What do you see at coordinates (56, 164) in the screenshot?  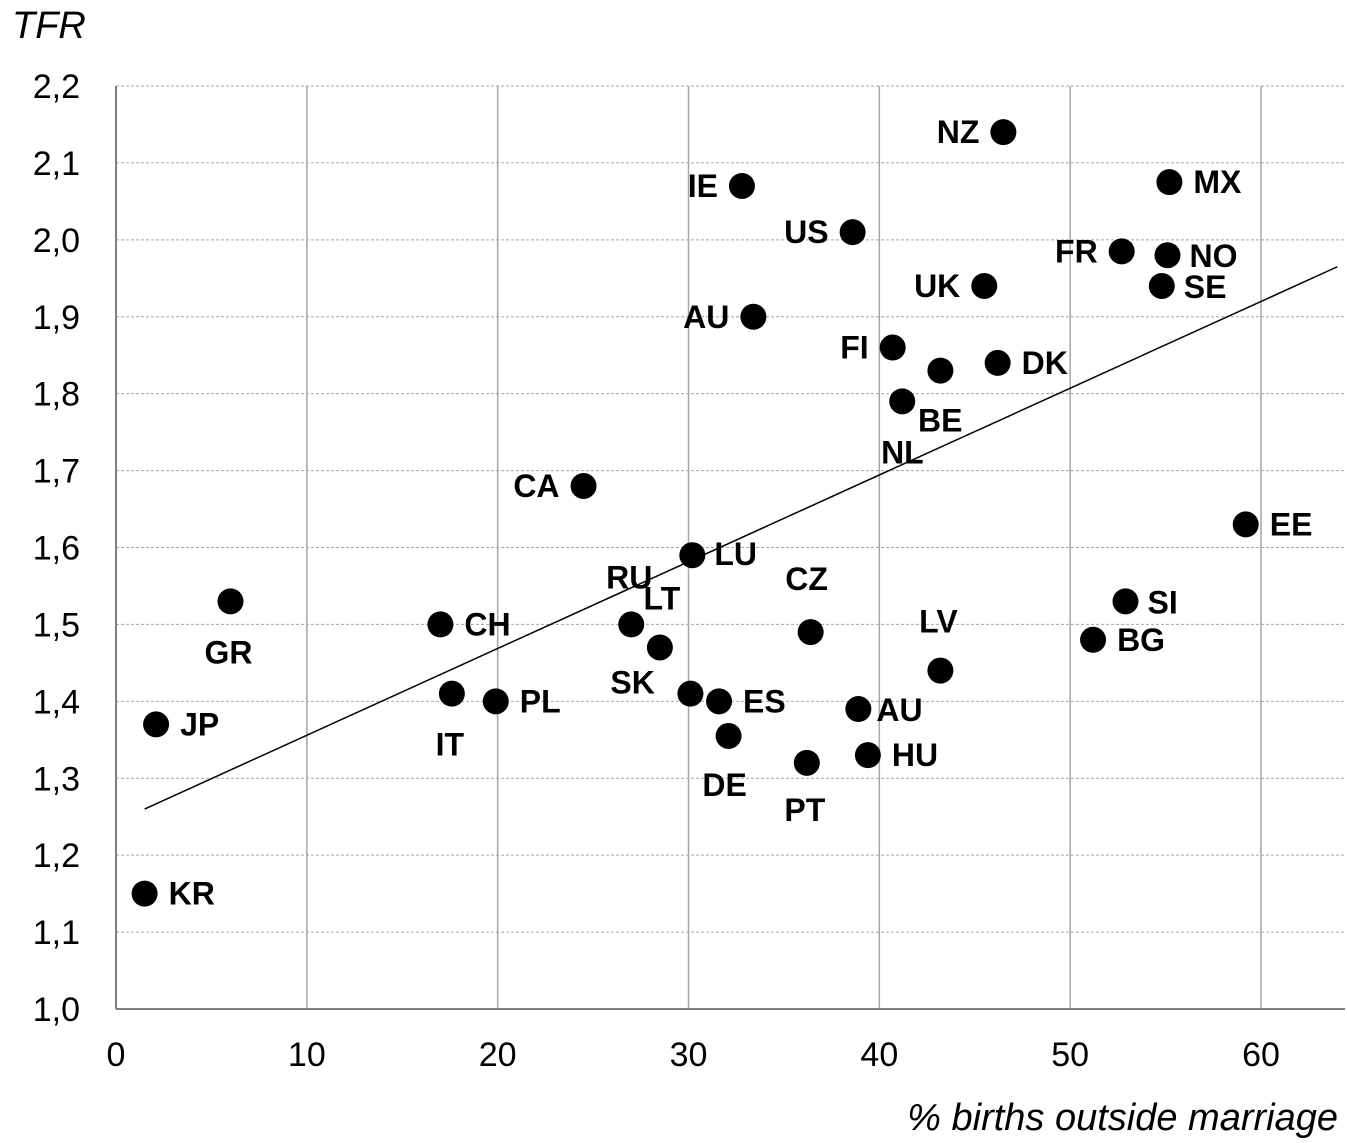 I see `y-tick-label: 2,1` at bounding box center [56, 164].